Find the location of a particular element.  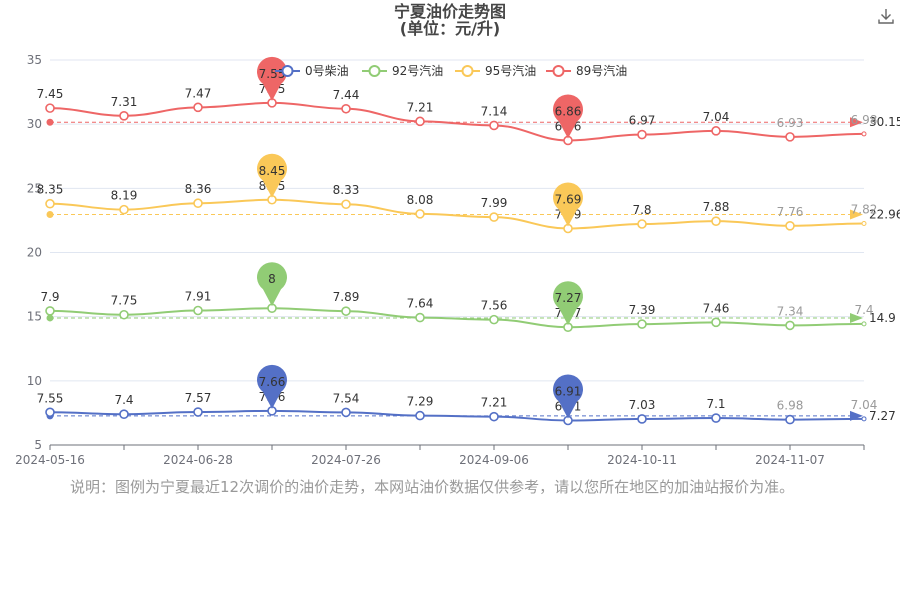

legend-item-0: 0号柴油 is located at coordinates (312, 71).